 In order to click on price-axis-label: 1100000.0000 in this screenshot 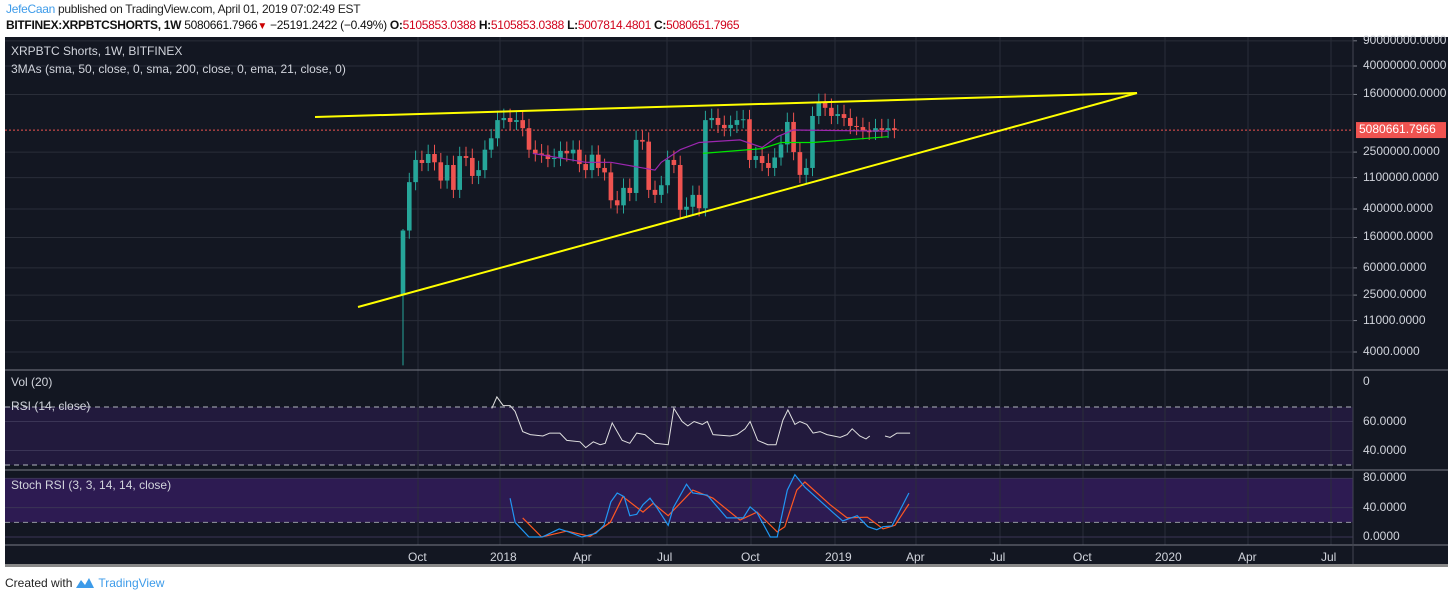, I will do `click(1401, 176)`.